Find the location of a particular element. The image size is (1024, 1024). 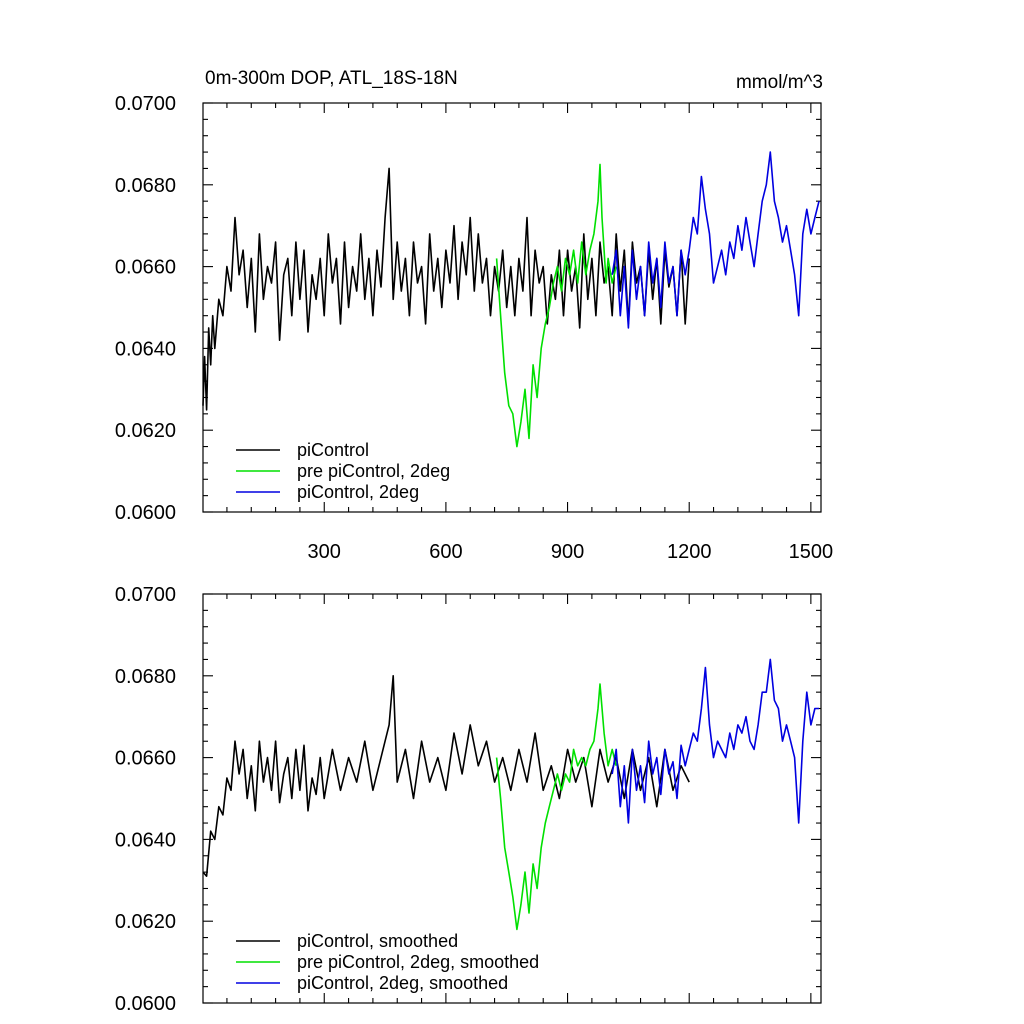

chart-title: 0m-300m DOP, ATL_18S-18N is located at coordinates (331, 78).